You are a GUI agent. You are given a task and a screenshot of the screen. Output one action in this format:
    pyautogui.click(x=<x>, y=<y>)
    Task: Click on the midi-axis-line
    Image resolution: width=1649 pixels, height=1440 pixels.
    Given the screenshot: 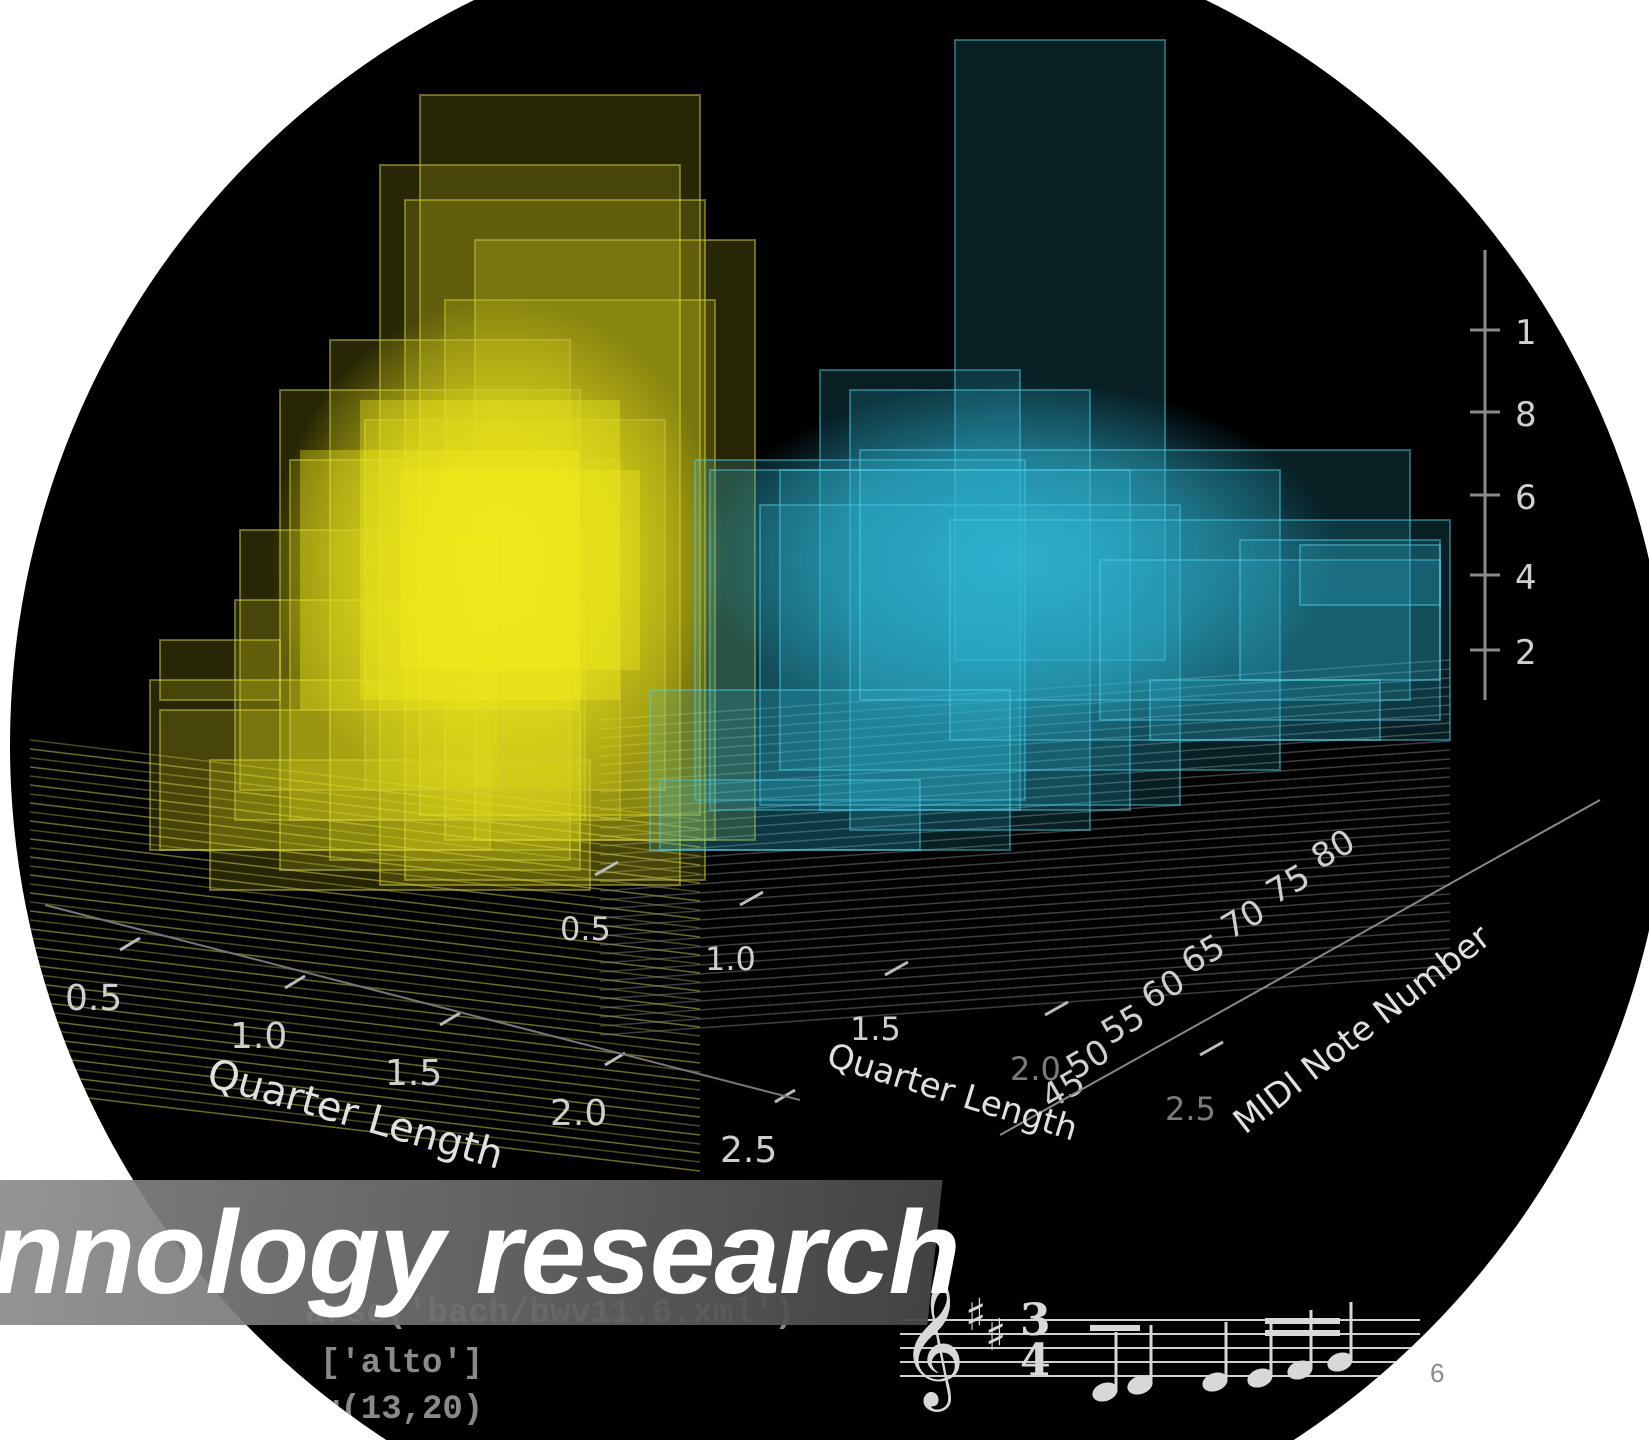 What is the action you would take?
    pyautogui.click(x=1300, y=967)
    